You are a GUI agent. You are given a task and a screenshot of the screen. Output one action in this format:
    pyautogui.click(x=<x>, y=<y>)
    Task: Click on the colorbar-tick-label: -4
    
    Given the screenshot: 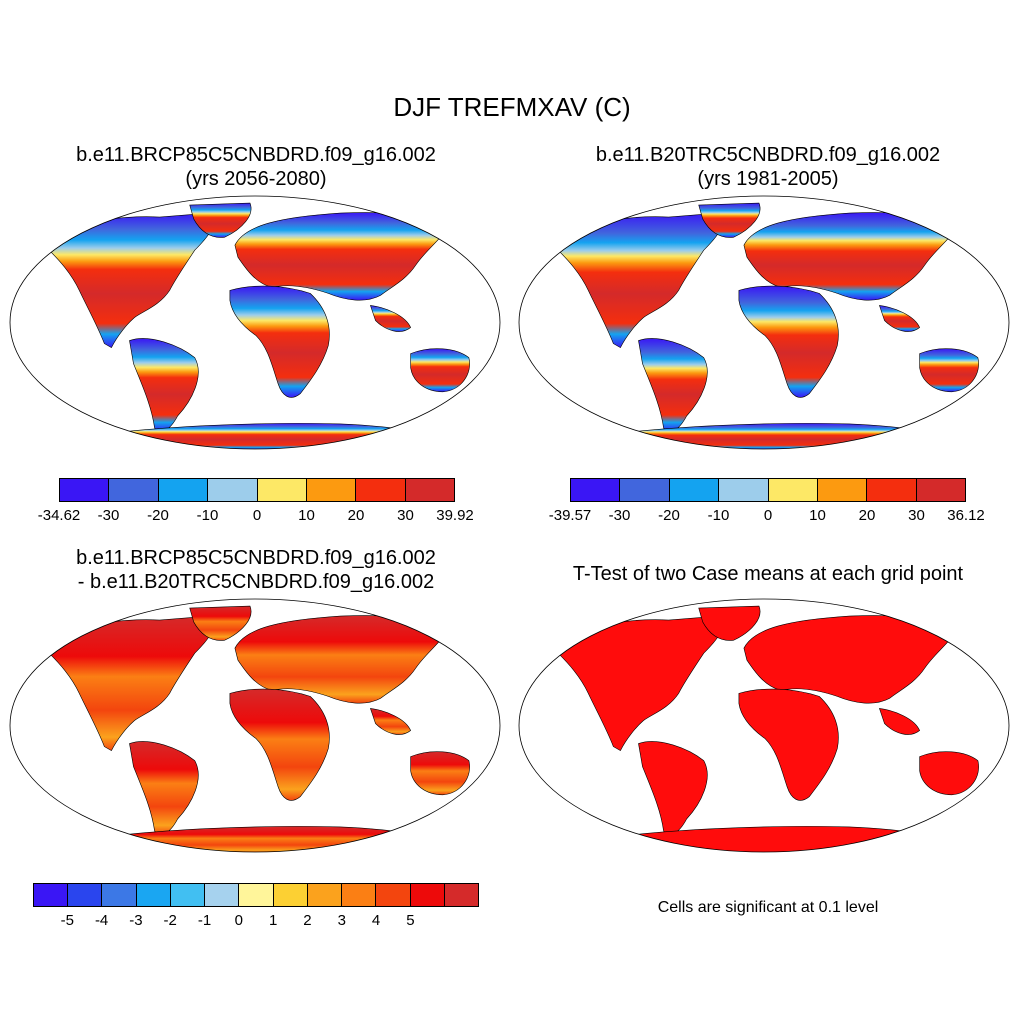 What is the action you would take?
    pyautogui.click(x=101, y=920)
    